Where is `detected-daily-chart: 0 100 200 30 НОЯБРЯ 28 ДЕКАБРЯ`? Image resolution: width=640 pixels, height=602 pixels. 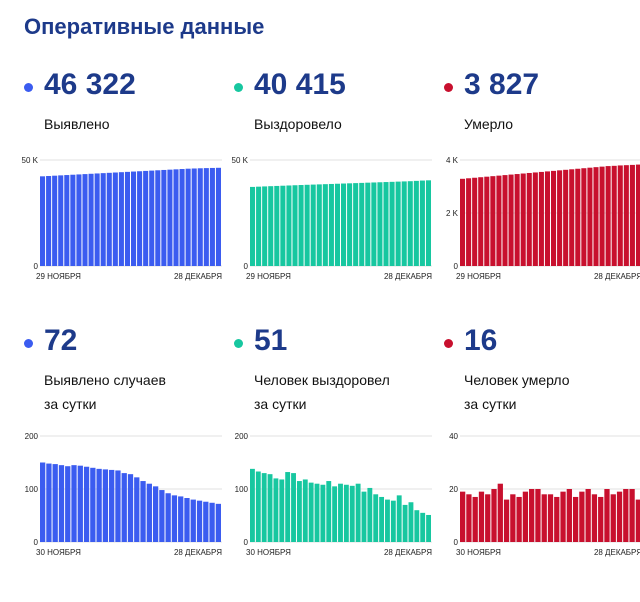 detected-daily-chart: 0 100 200 30 НОЯБРЯ 28 ДЕКАБРЯ is located at coordinates (124, 494).